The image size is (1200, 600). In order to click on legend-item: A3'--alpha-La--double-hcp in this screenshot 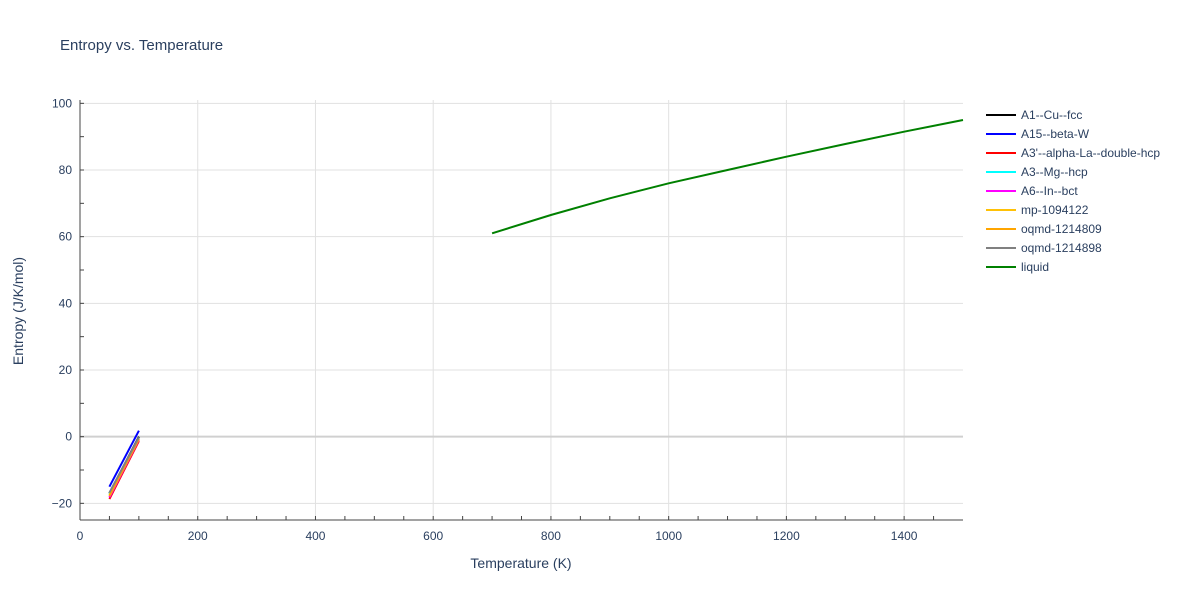, I will do `click(1073, 153)`.